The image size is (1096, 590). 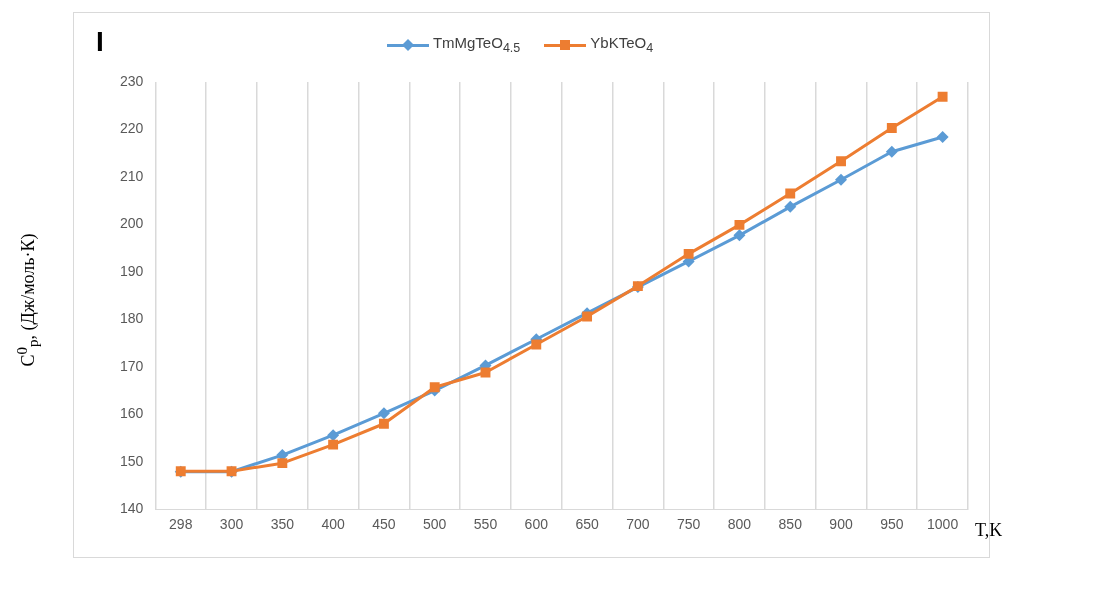 I want to click on x-axis-title: T,K, so click(x=989, y=530).